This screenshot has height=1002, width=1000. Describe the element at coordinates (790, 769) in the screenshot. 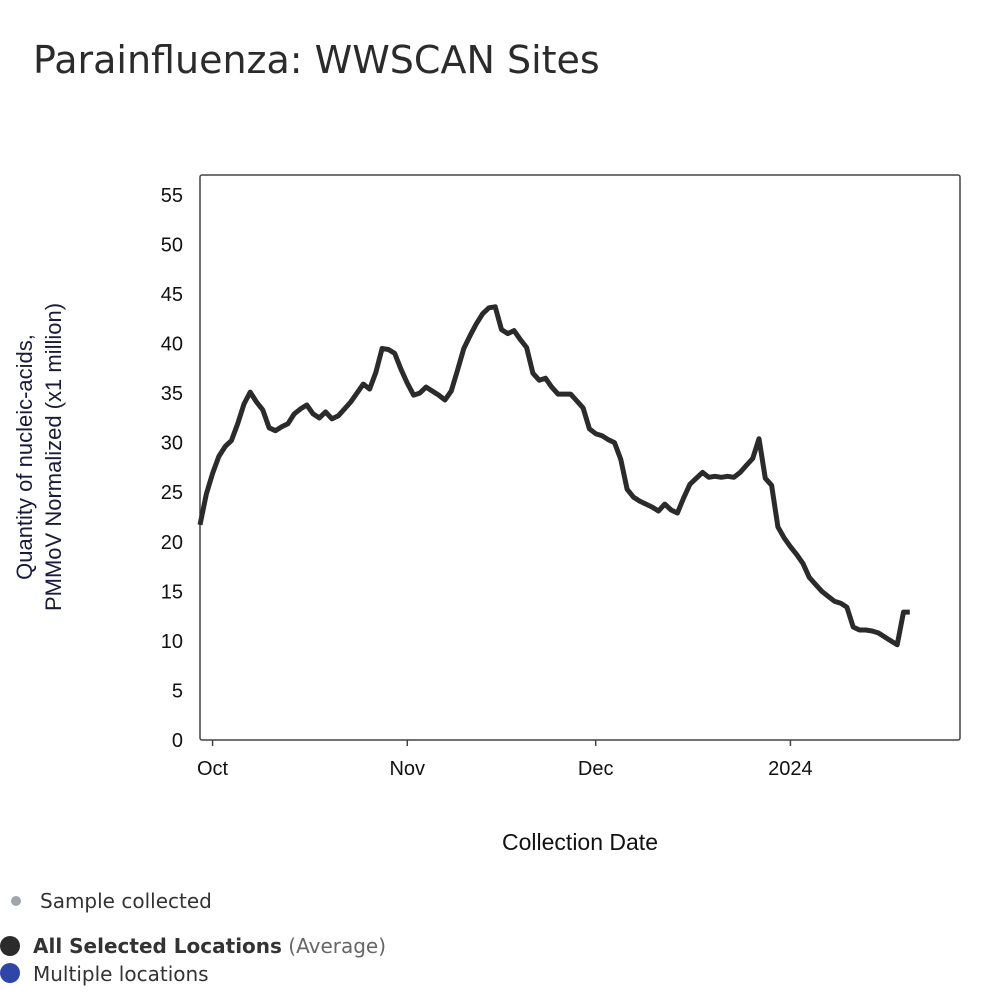

I see `x-tick-label: 2024` at that location.